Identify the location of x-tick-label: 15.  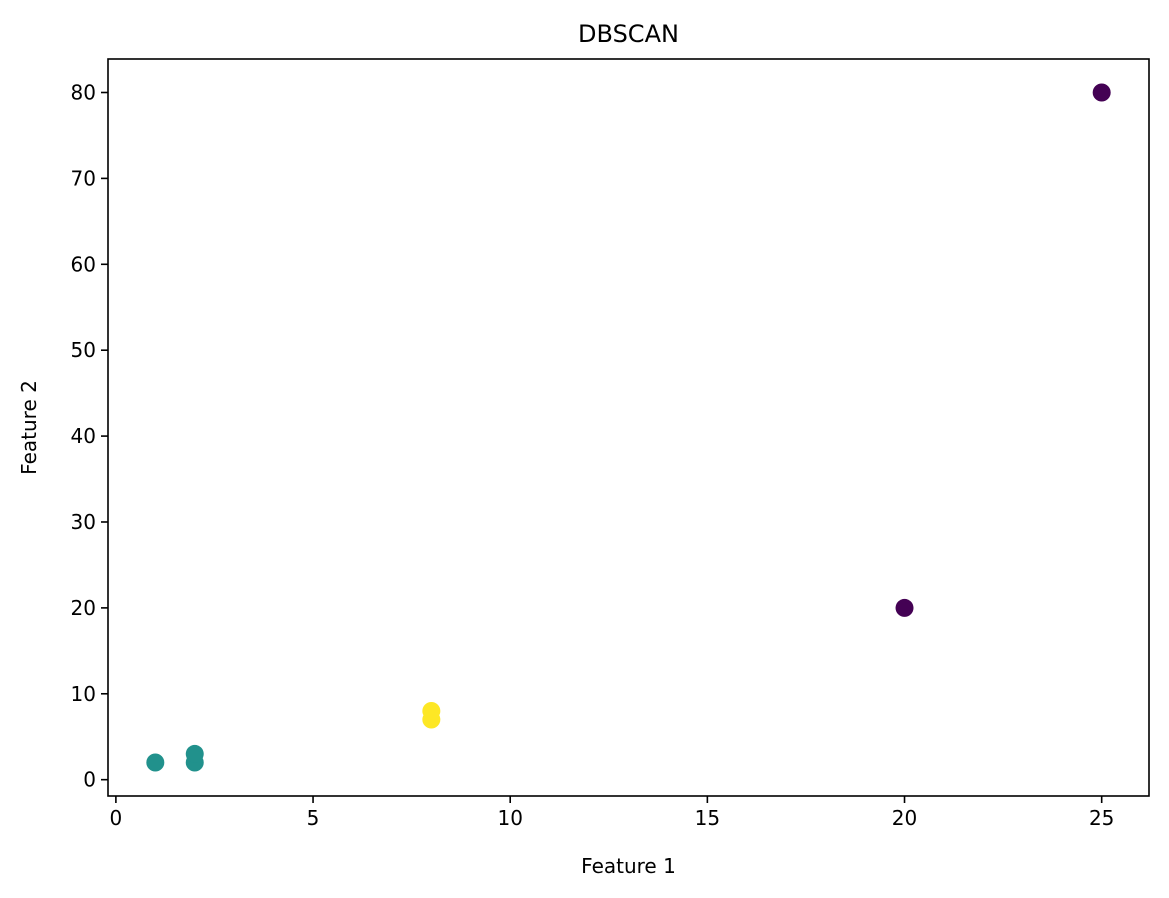
(707, 818).